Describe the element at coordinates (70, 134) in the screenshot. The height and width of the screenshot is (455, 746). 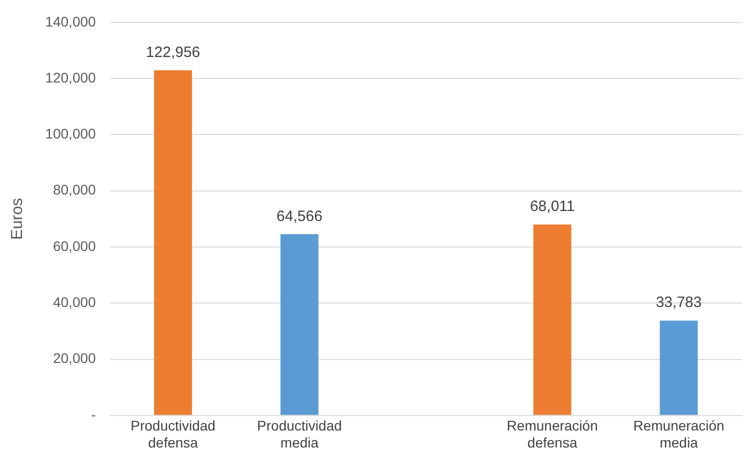
I see `y-tick-label: 100,000` at that location.